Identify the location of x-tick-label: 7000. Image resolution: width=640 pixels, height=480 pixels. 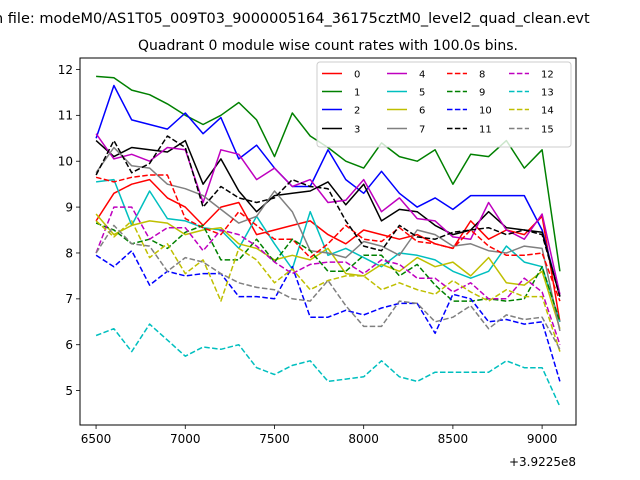
(185, 439).